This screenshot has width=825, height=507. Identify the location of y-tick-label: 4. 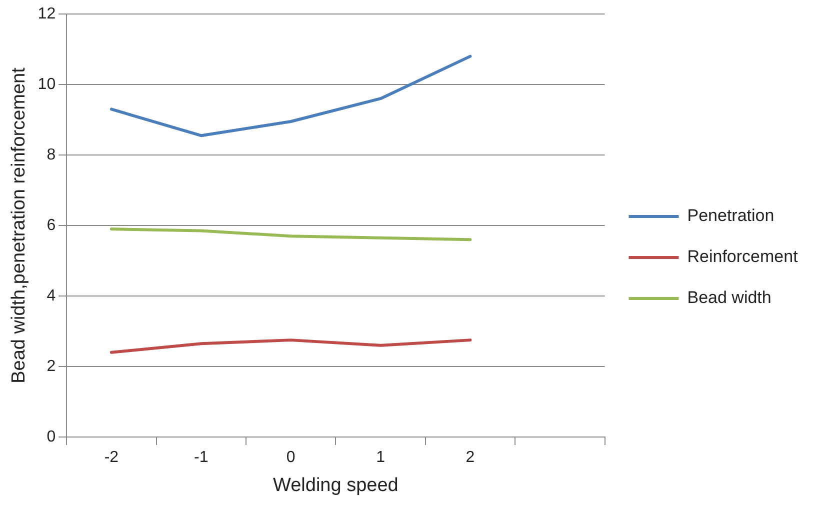
(51, 295).